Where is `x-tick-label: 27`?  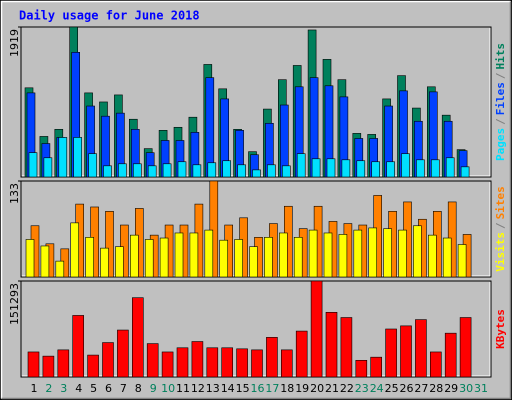 x-tick-label: 27 is located at coordinates (421, 388).